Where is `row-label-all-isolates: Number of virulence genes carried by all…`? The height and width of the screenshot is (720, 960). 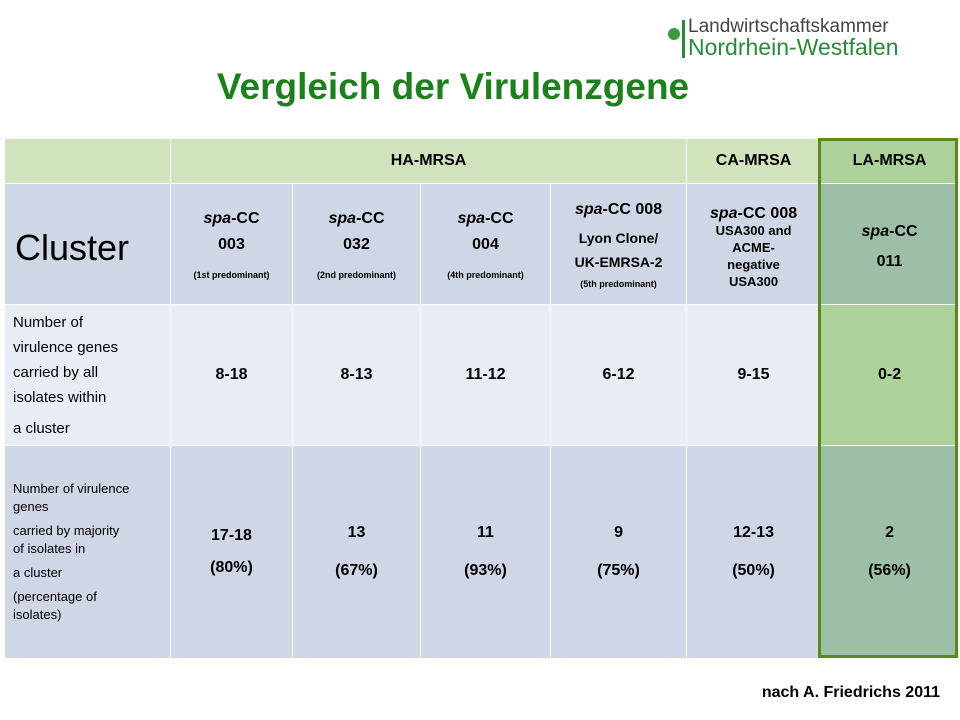 row-label-all-isolates: Number of virulence genes carried by all… is located at coordinates (87, 375).